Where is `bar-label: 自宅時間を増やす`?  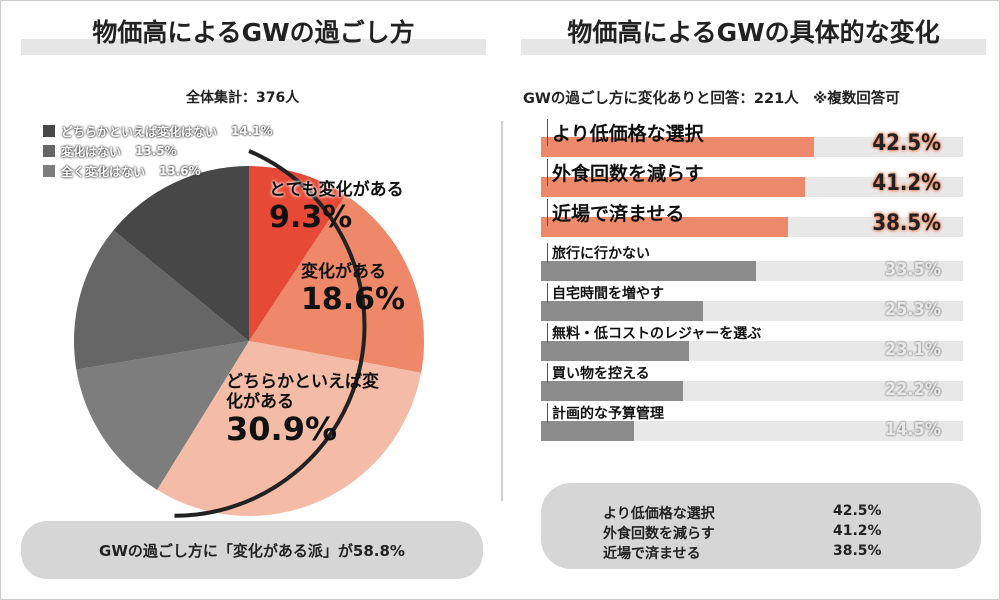
bar-label: 自宅時間を増やす is located at coordinates (605, 293).